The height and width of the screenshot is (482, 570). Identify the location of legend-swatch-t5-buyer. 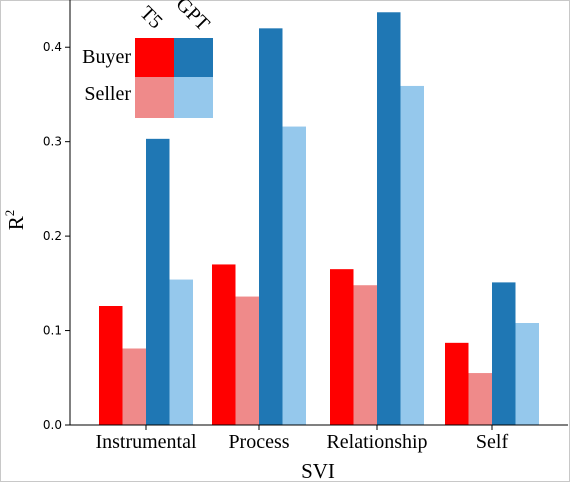
(154, 57).